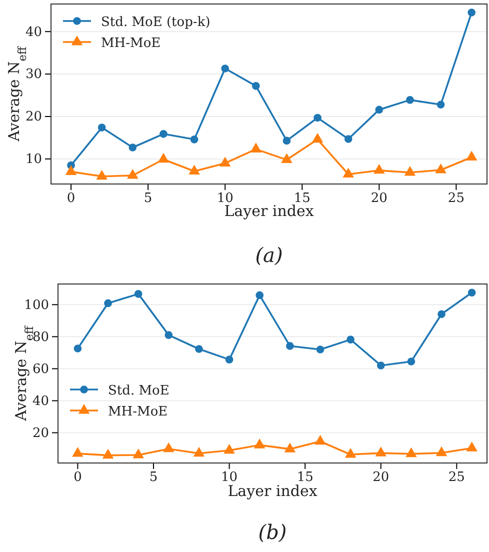  Describe the element at coordinates (33, 160) in the screenshot. I see `y-tick-label: 10` at that location.